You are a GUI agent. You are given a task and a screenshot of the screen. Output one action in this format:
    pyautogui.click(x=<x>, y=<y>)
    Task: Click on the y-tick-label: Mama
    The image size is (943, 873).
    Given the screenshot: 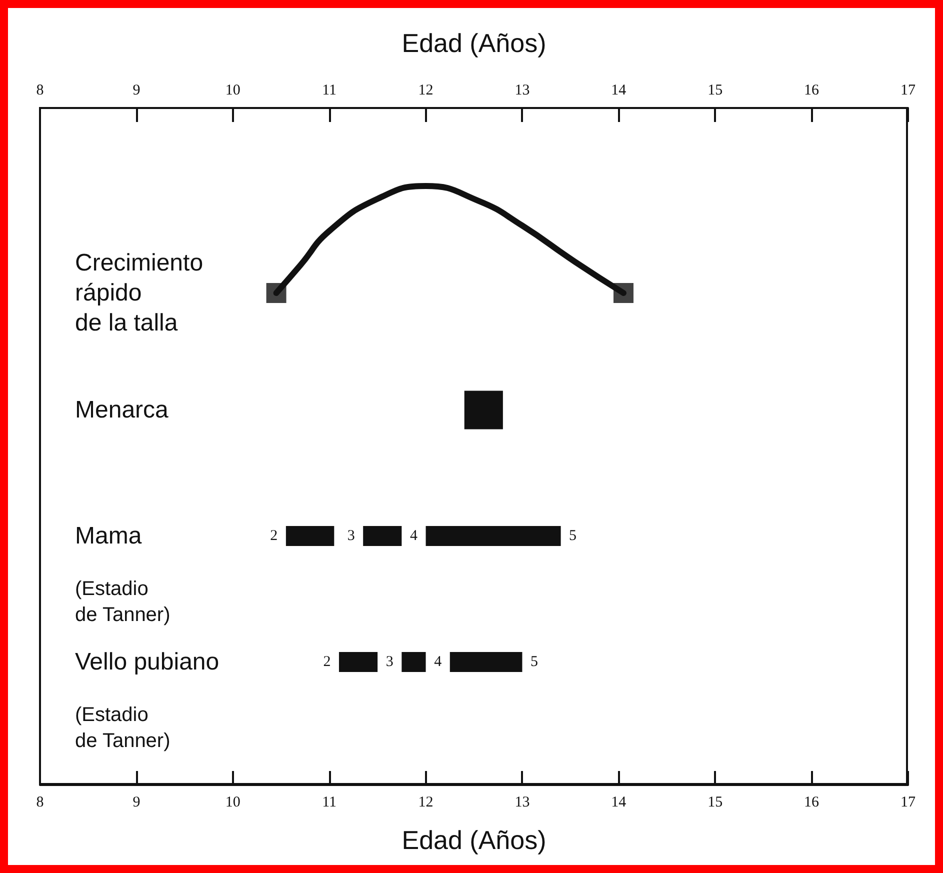 What is the action you would take?
    pyautogui.click(x=108, y=536)
    